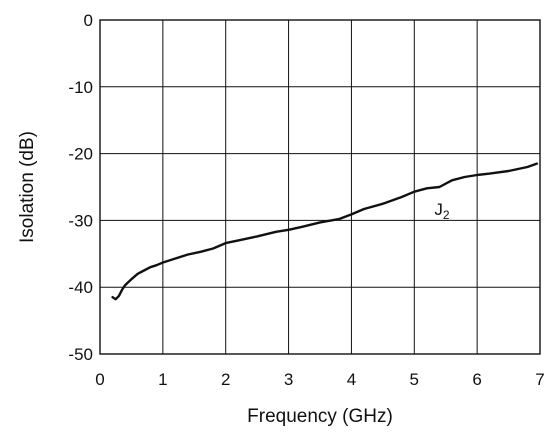  What do you see at coordinates (539, 379) in the screenshot?
I see `x-tick-label: 7` at bounding box center [539, 379].